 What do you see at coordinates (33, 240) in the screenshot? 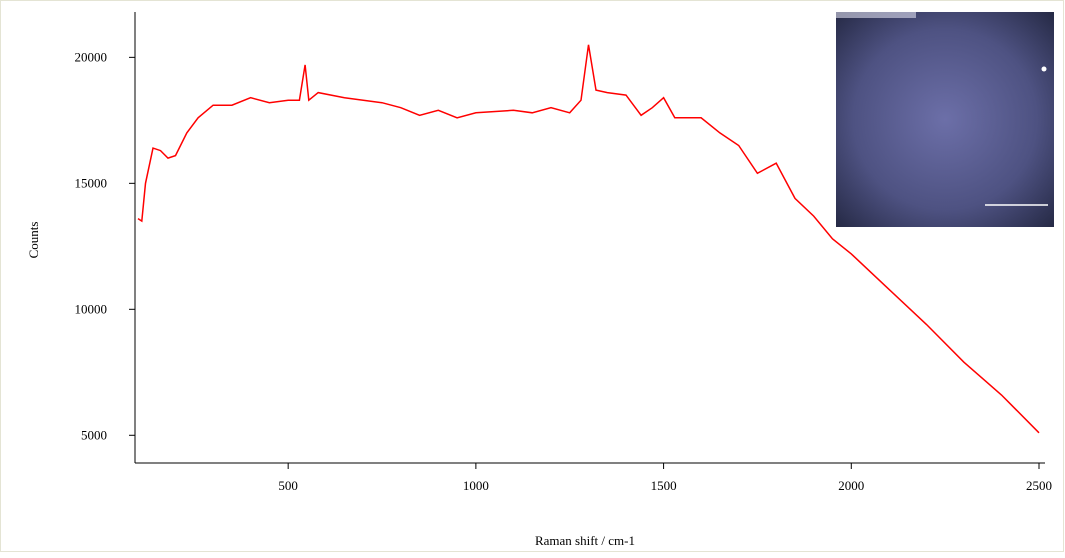
I see `y-axis-label: Counts` at bounding box center [33, 240].